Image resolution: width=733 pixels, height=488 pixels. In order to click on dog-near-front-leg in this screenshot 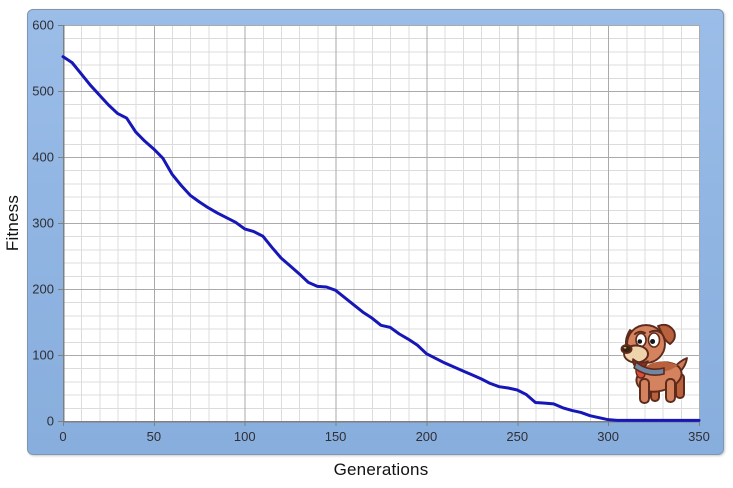, I will do `click(644, 391)`.